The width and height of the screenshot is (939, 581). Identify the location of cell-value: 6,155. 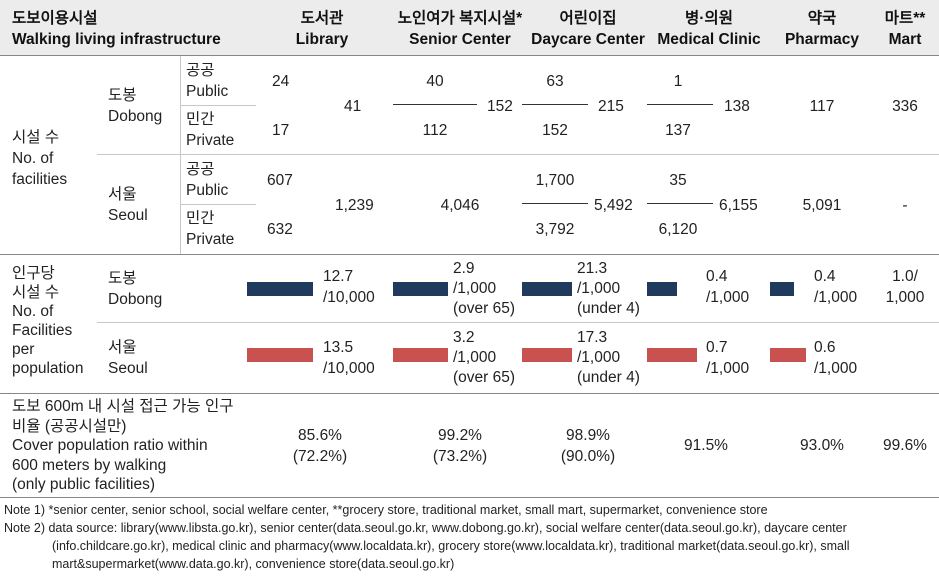
(738, 205).